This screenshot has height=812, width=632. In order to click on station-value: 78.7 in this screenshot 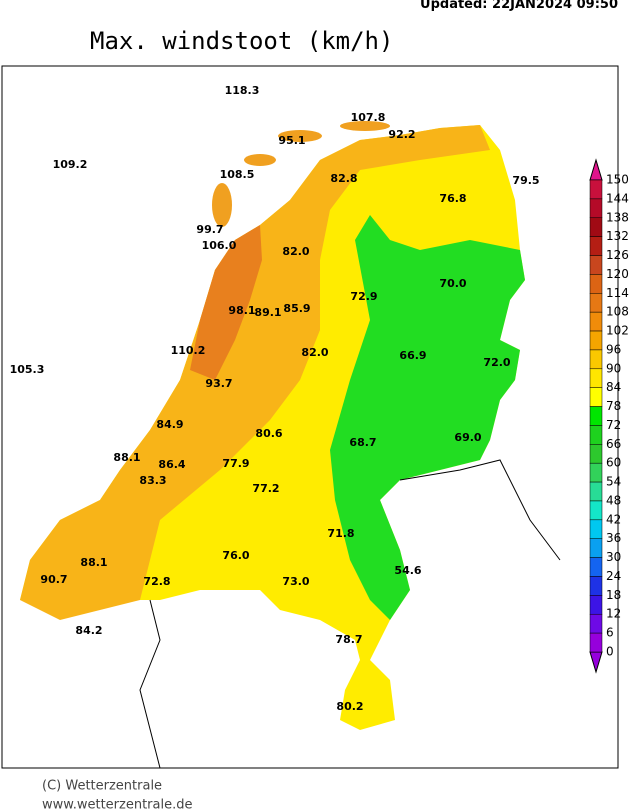, I will do `click(348, 639)`.